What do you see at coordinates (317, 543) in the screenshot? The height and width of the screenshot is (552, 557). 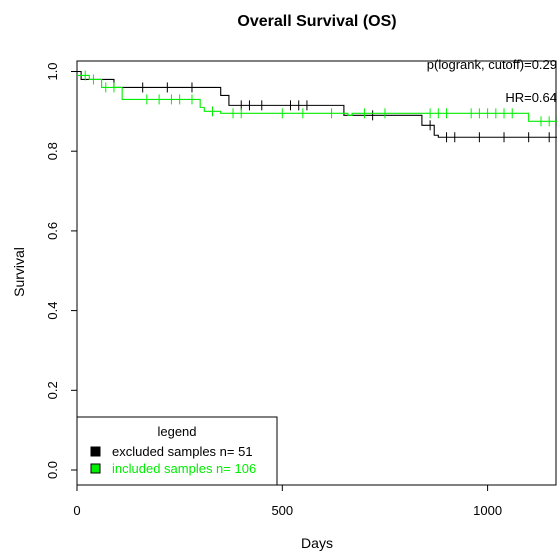 I see `x-axis-label: Days` at bounding box center [317, 543].